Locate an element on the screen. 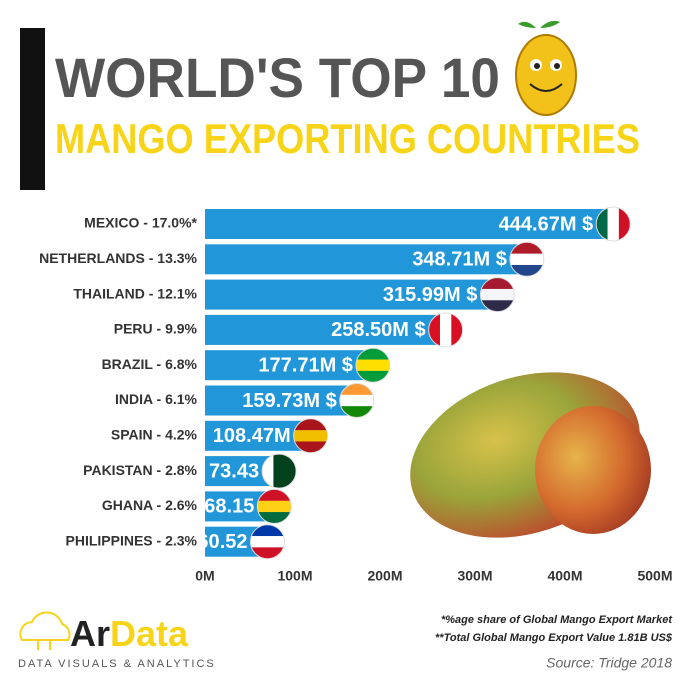 This screenshot has width=680, height=680. y-tick-label: BRAZIL - 6.8% is located at coordinates (150, 364).